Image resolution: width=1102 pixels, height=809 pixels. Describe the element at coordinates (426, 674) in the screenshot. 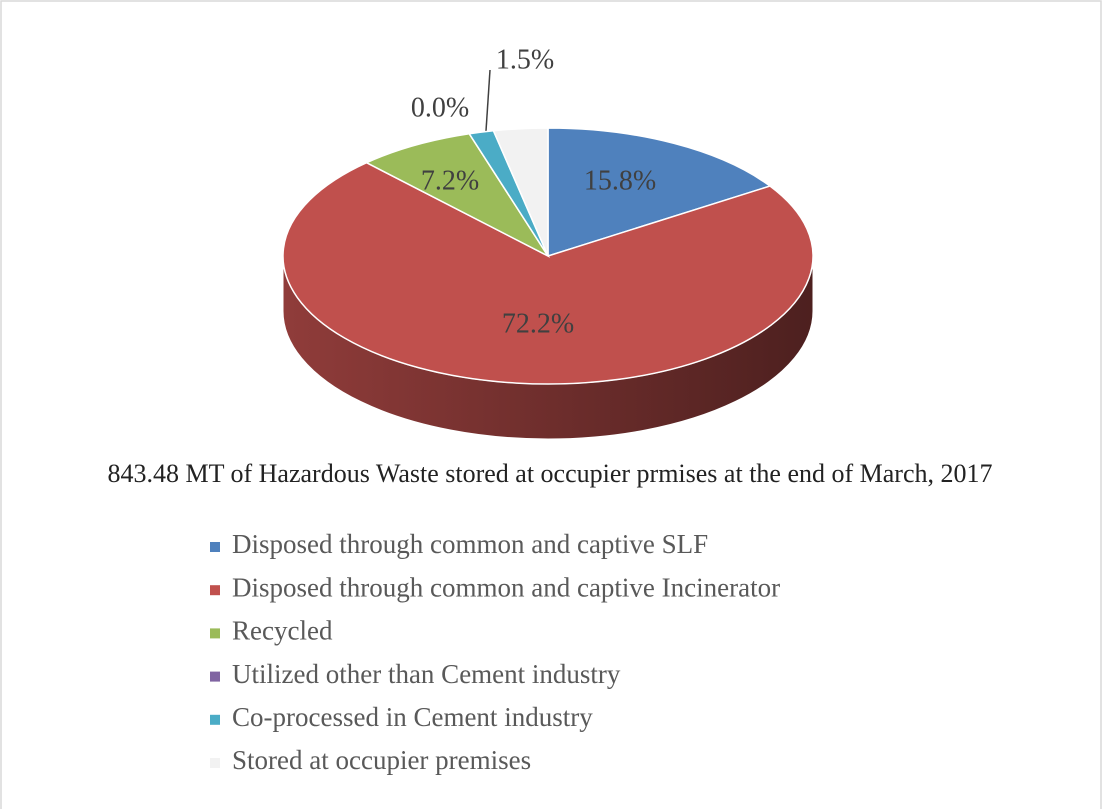

I see `legend-label: Utilized other than Cement industry` at that location.